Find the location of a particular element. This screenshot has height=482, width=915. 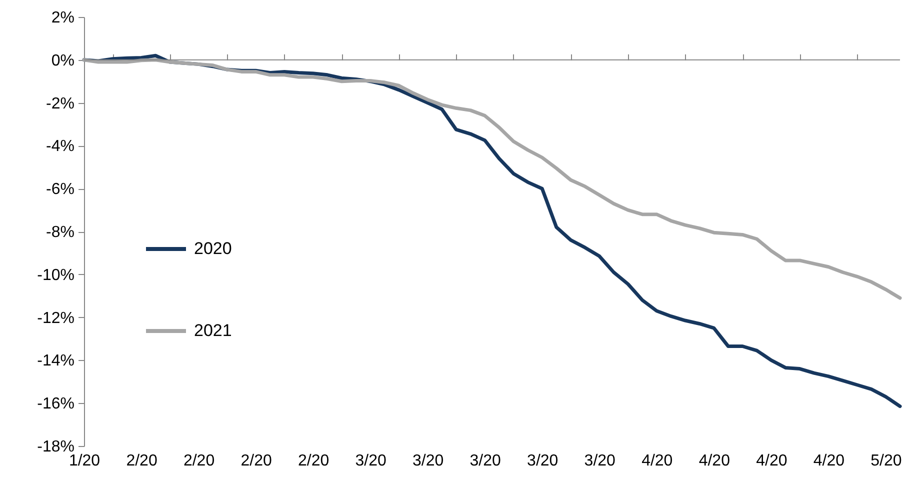

y-tick-label: -8% is located at coordinates (60, 232).